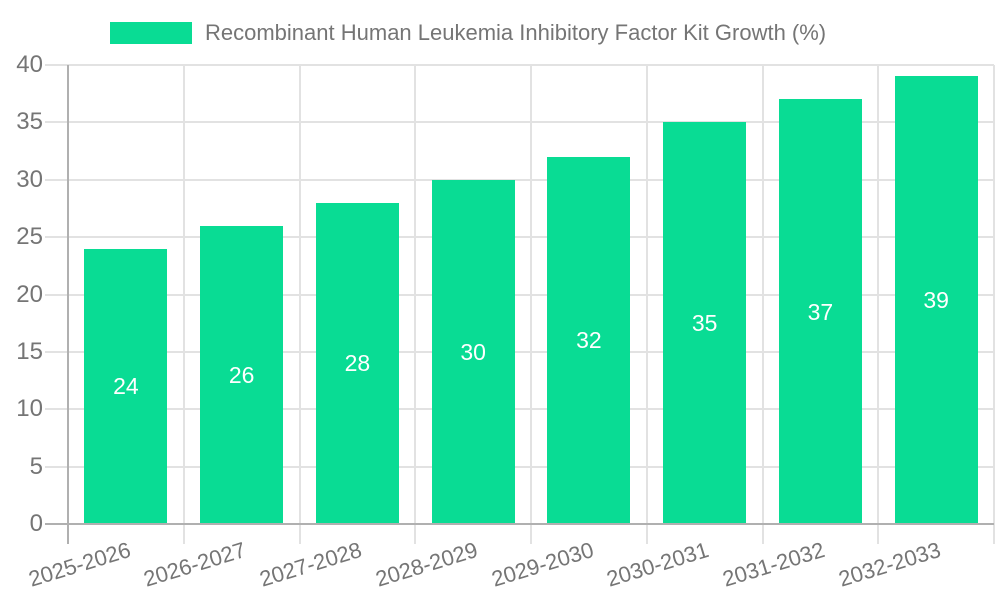 The height and width of the screenshot is (600, 1000). I want to click on legend-swatch, so click(151, 32).